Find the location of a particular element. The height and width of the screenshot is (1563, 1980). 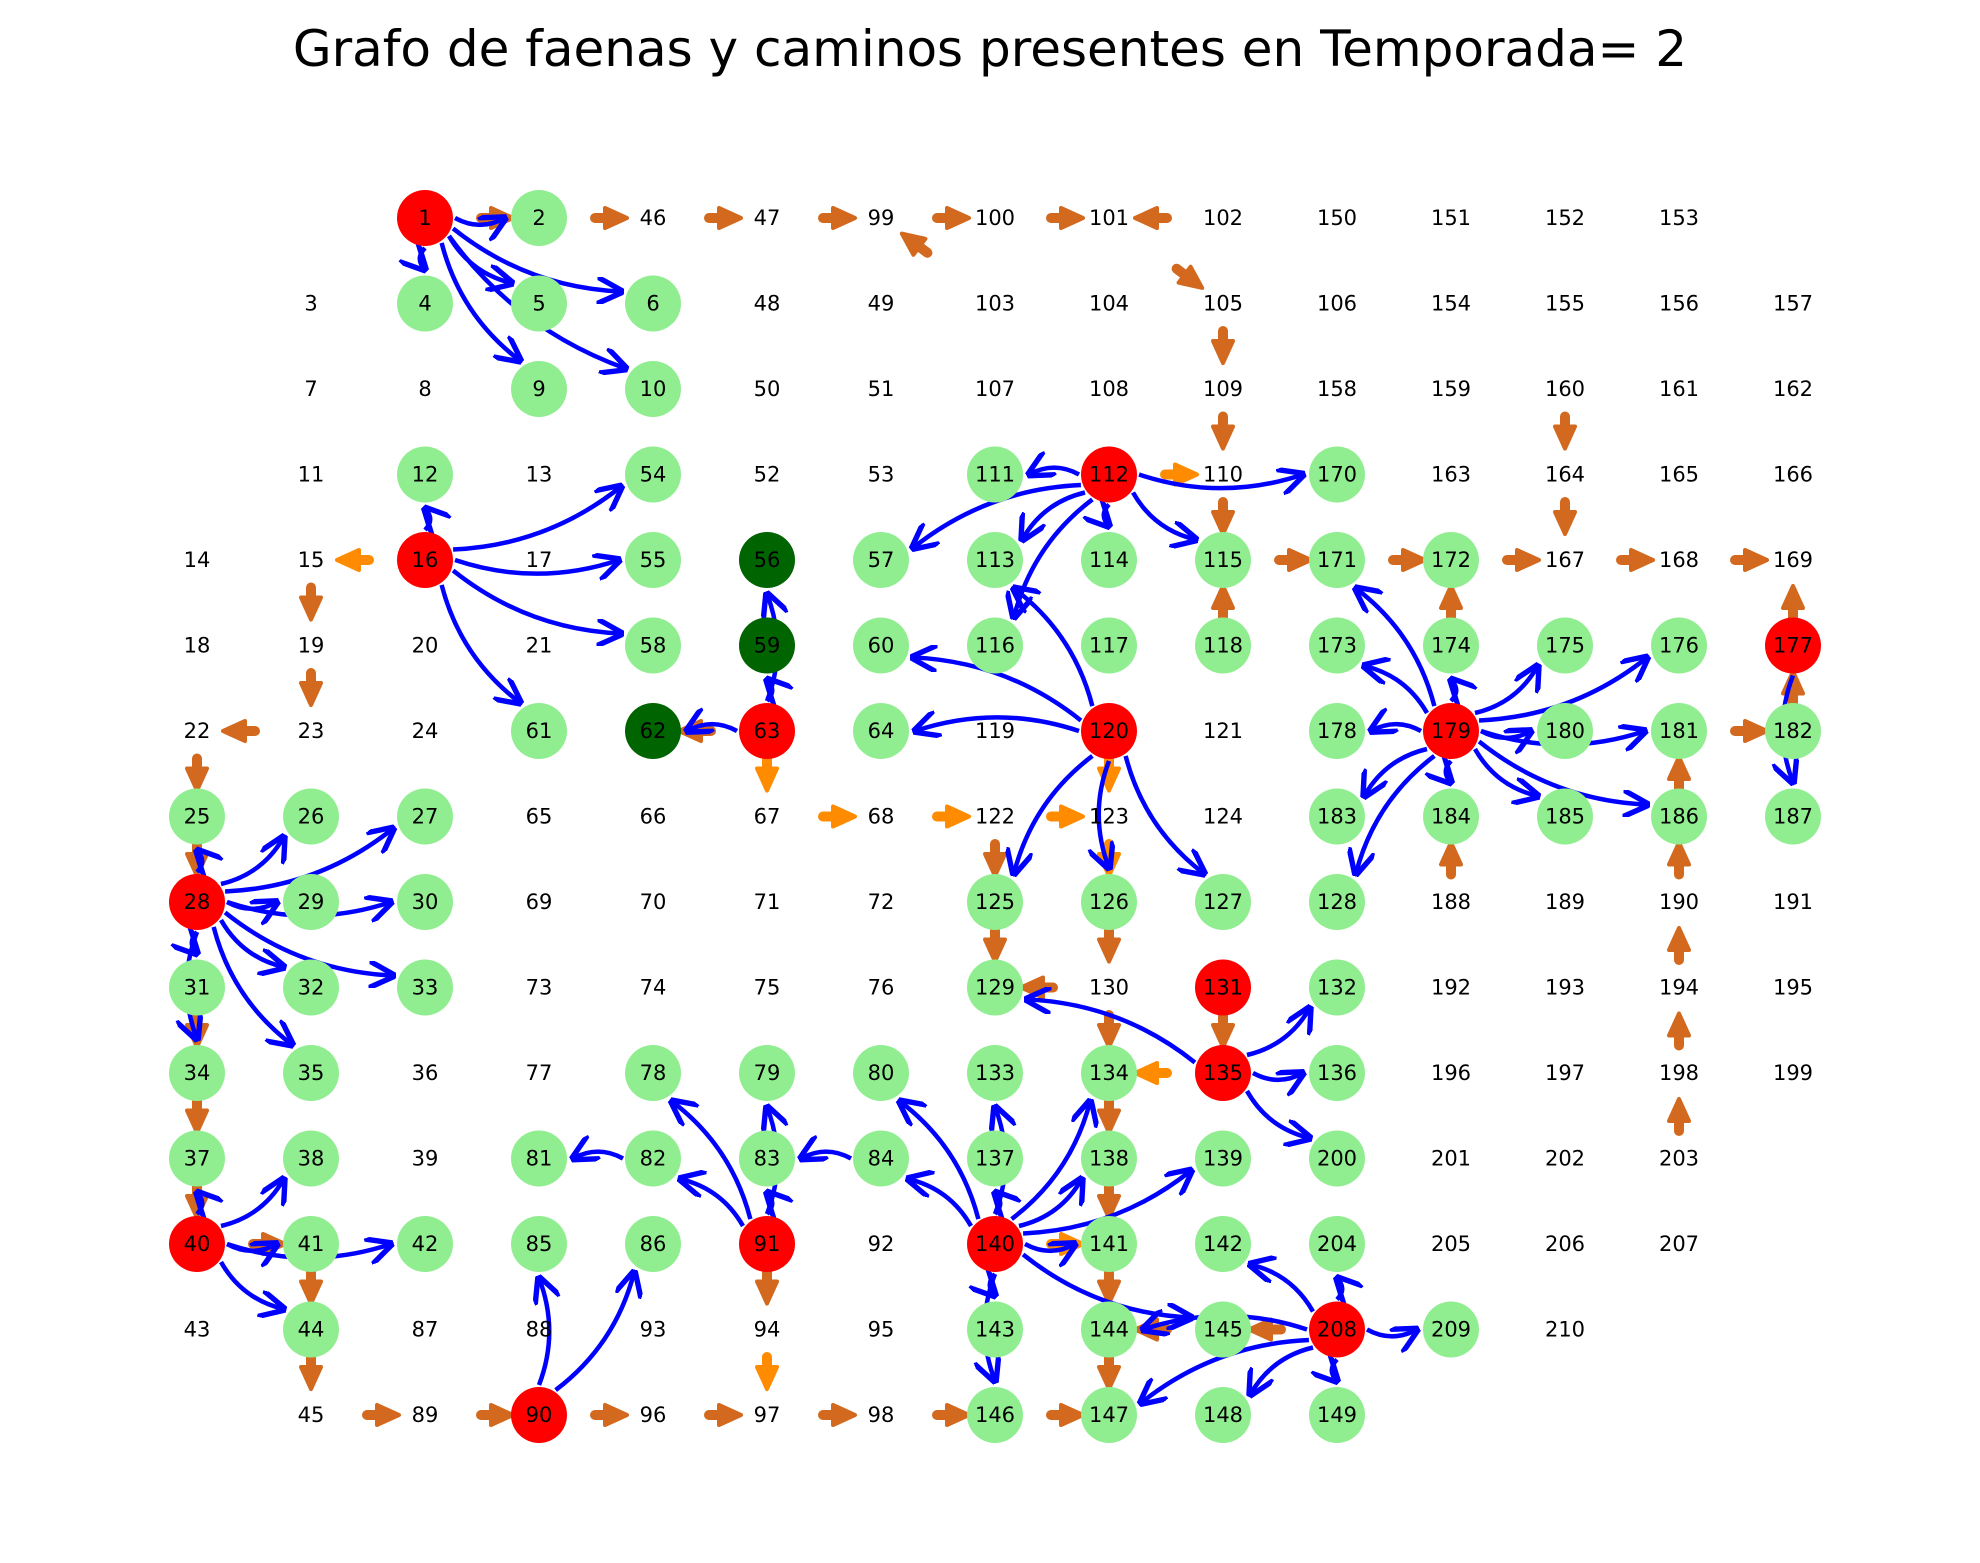

node-177: 177 is located at coordinates (1793, 645).